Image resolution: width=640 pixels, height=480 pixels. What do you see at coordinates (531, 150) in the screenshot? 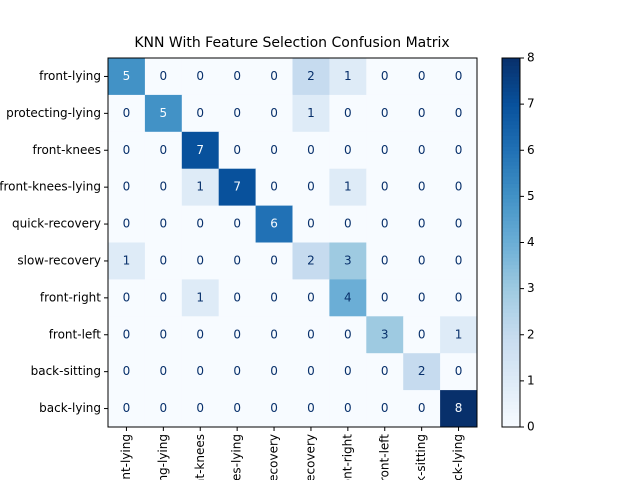
I see `colorbar-tick-label: 6` at bounding box center [531, 150].